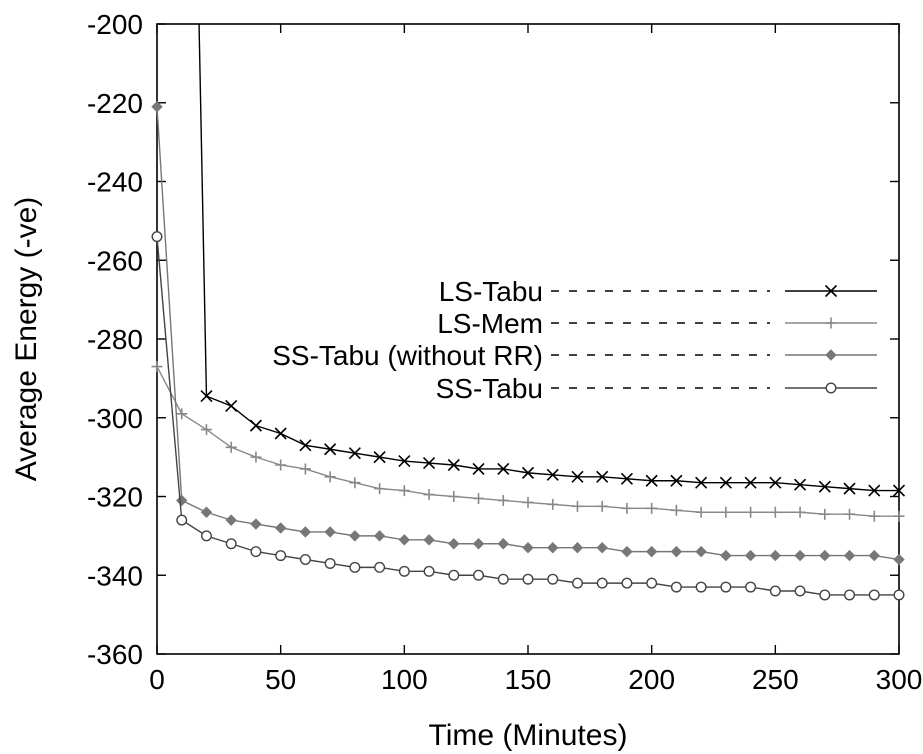  Describe the element at coordinates (658, 291) in the screenshot. I see `legend-entry: LS-Tabu` at that location.